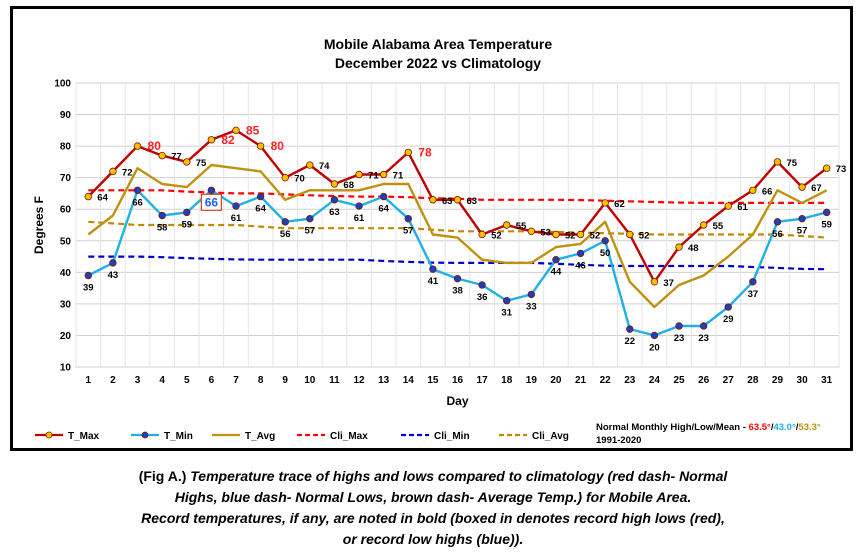  What do you see at coordinates (113, 380) in the screenshot?
I see `x-tick-label: 2` at bounding box center [113, 380].